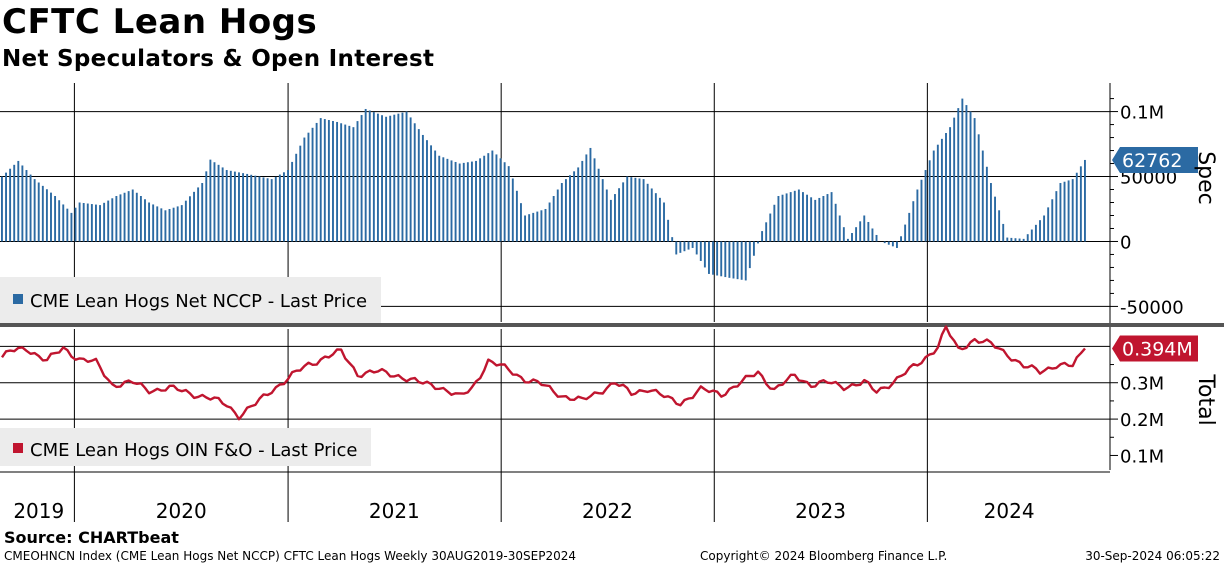 This screenshot has height=566, width=1224. What do you see at coordinates (1157, 350) in the screenshot?
I see `total-last-value-label: 0.394M` at bounding box center [1157, 350].